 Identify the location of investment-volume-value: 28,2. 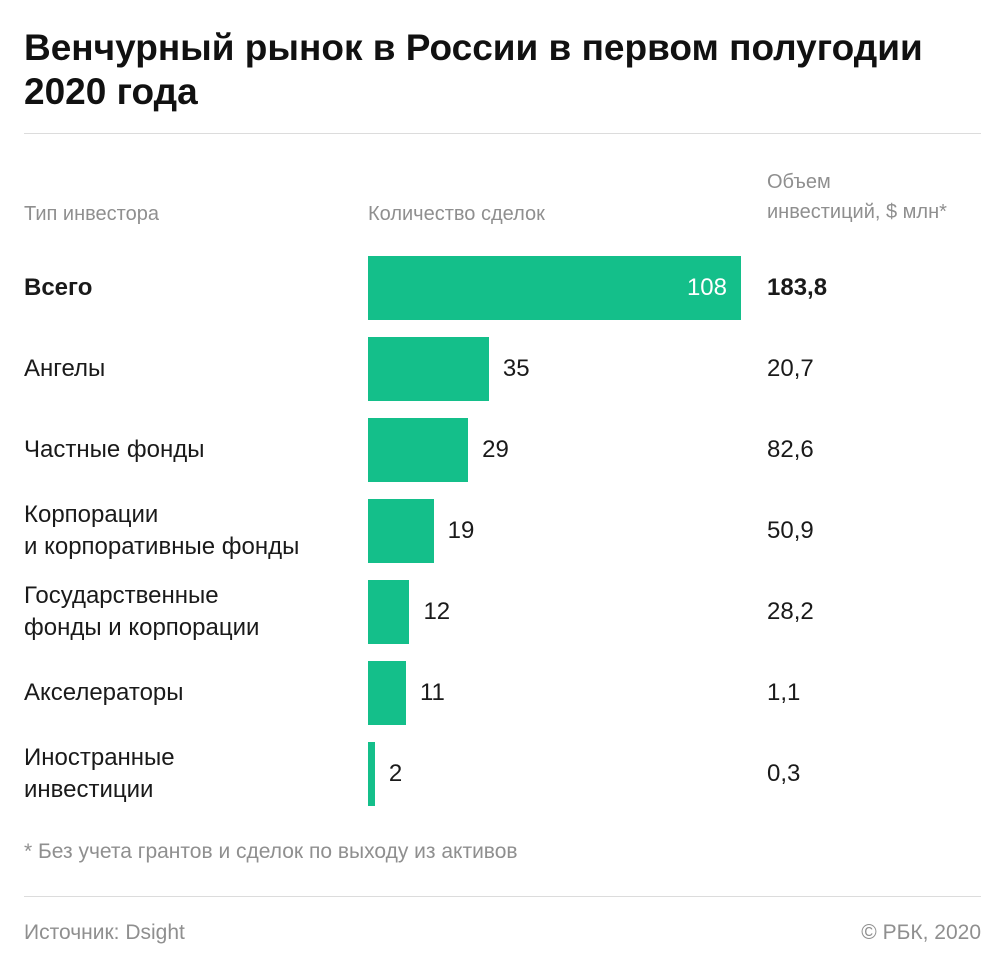
(790, 611).